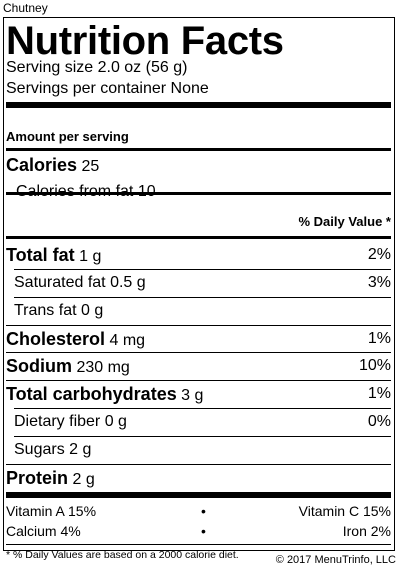  I want to click on nutrient-row: Trans fat 0 g, so click(202, 310).